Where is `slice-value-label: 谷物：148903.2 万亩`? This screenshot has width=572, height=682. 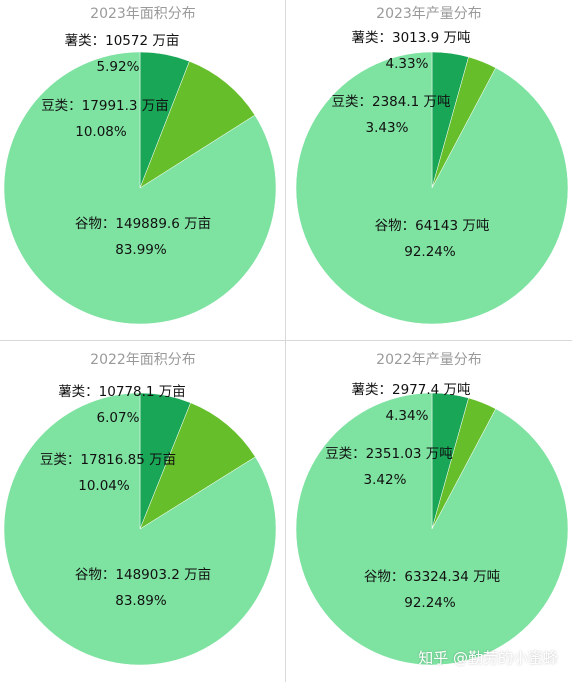
slice-value-label: 谷物：148903.2 万亩 is located at coordinates (143, 574).